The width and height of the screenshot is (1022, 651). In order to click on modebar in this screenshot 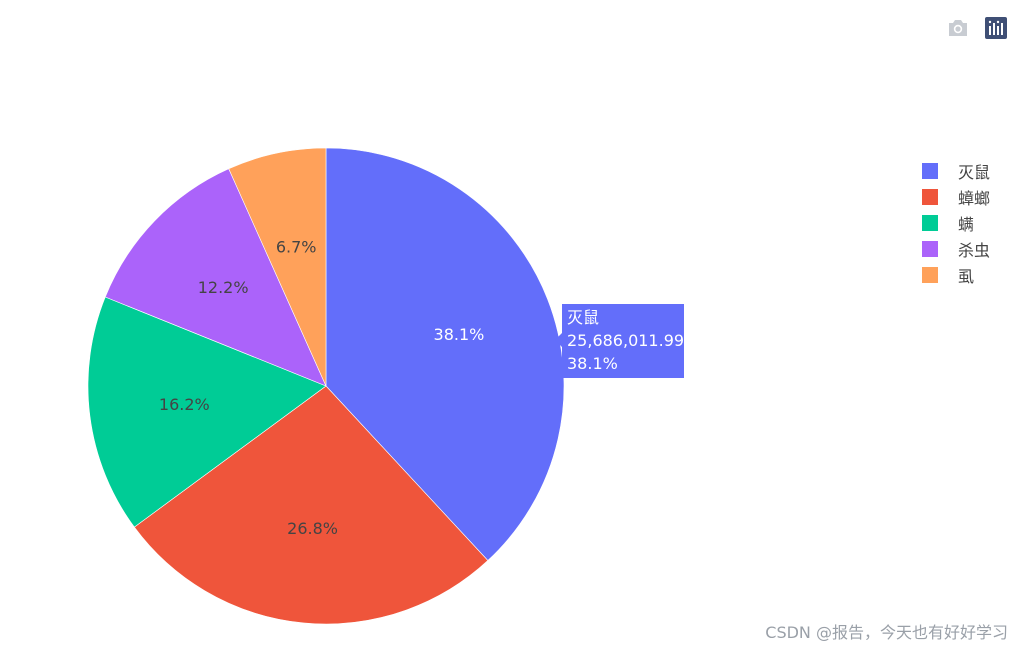, I will do `click(977, 28)`.